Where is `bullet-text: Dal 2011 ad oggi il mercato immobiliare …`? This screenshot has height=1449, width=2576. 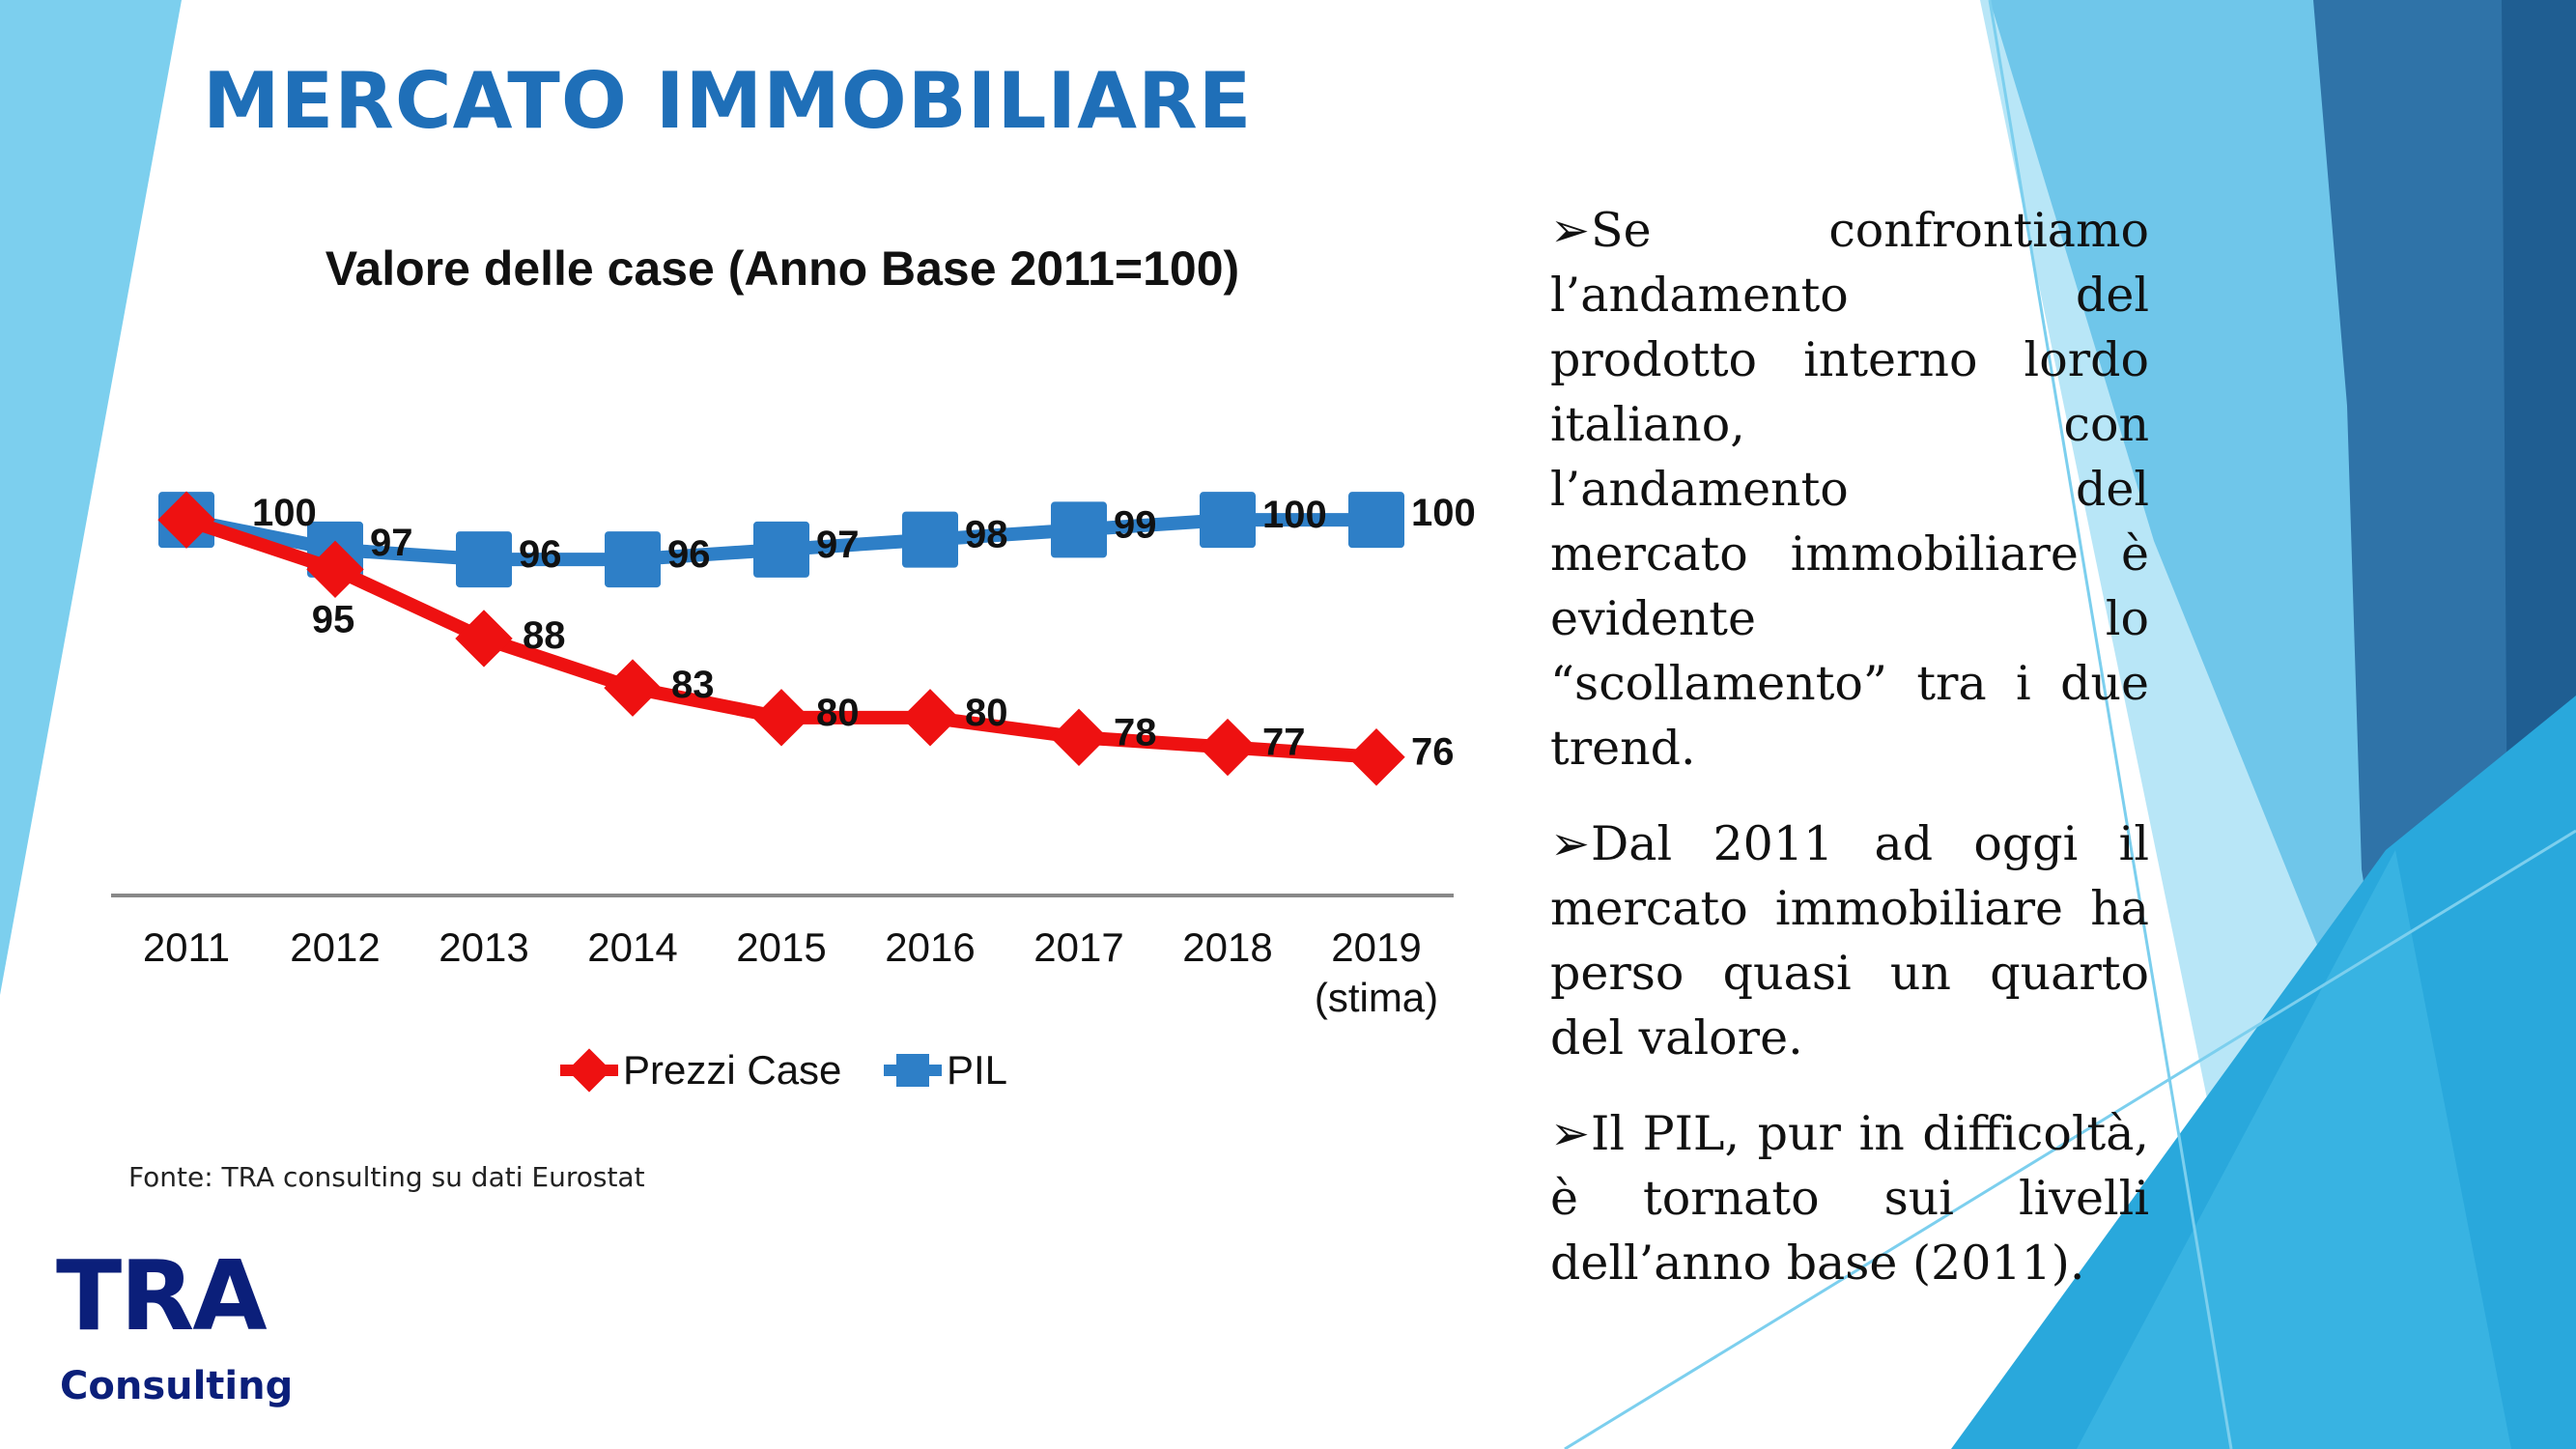 bullet-text: Dal 2011 ad oggi il mercato immobiliare … is located at coordinates (1849, 940).